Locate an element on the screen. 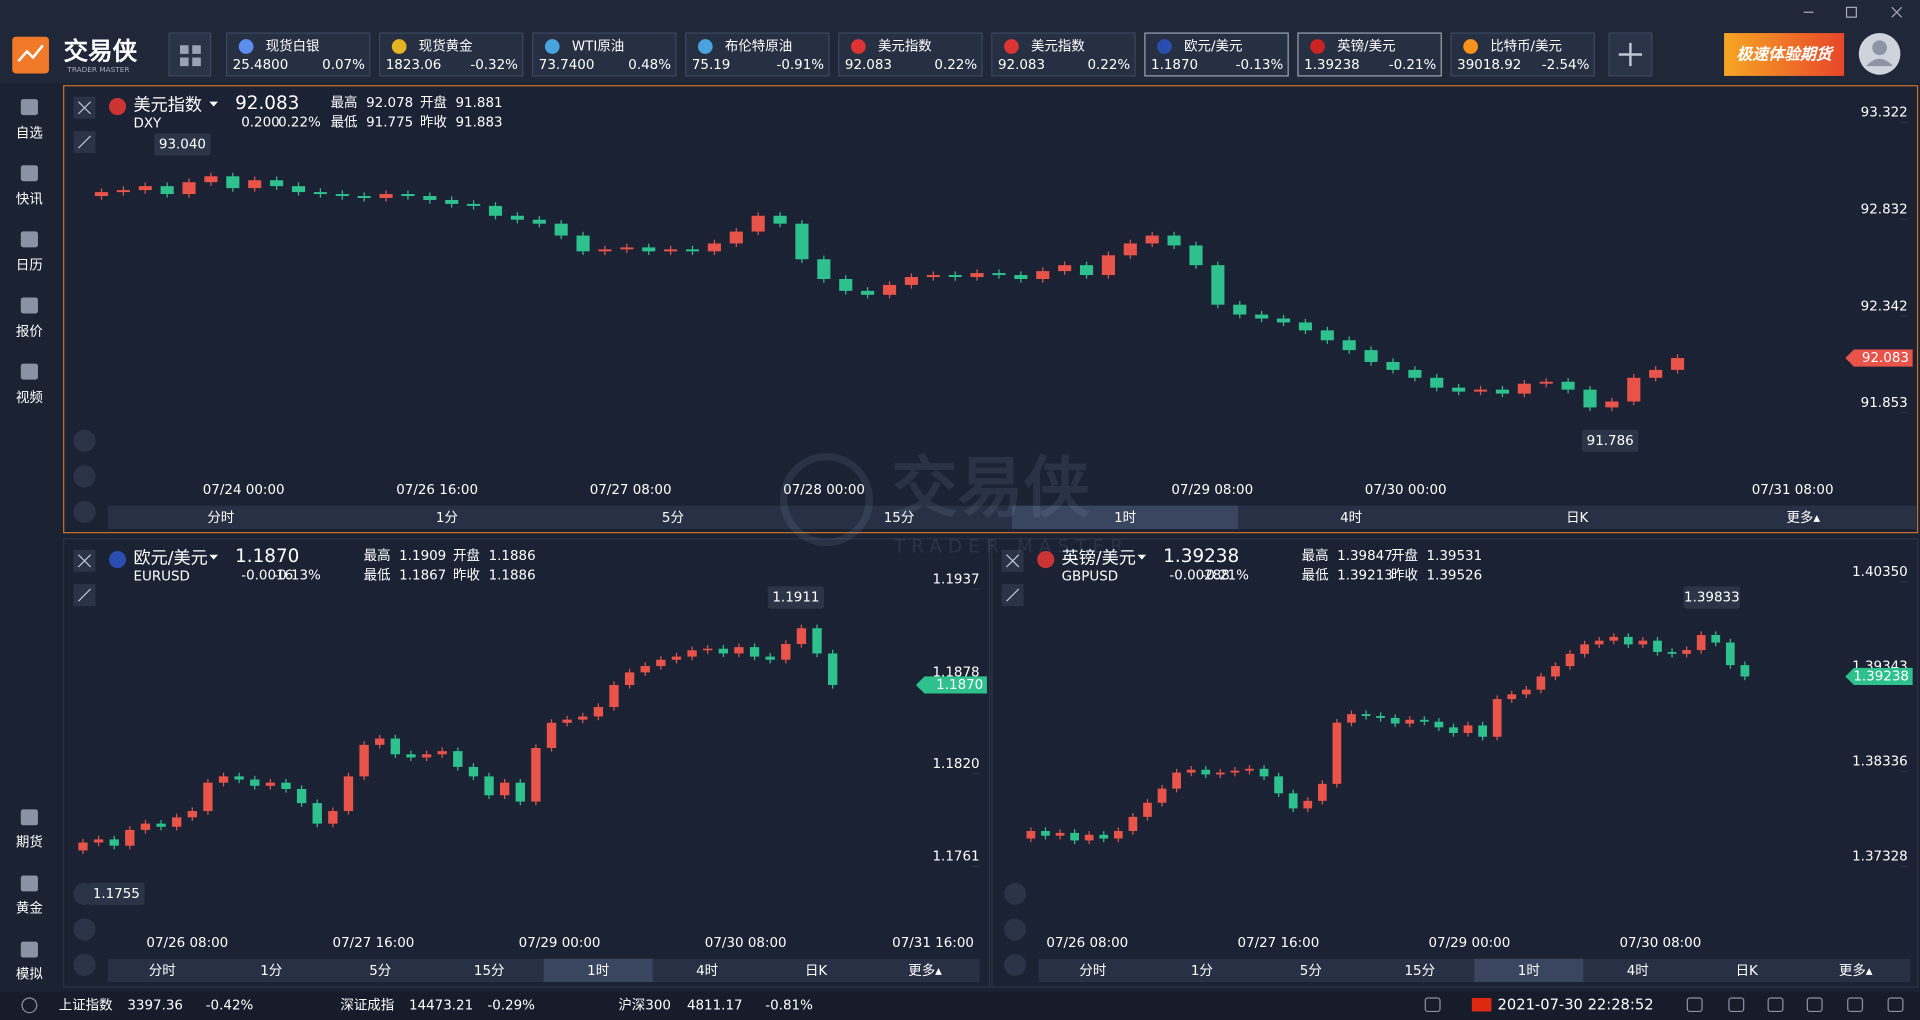 Image resolution: width=1920 pixels, height=1020 pixels. sidebar-label: 期货 is located at coordinates (29, 841).